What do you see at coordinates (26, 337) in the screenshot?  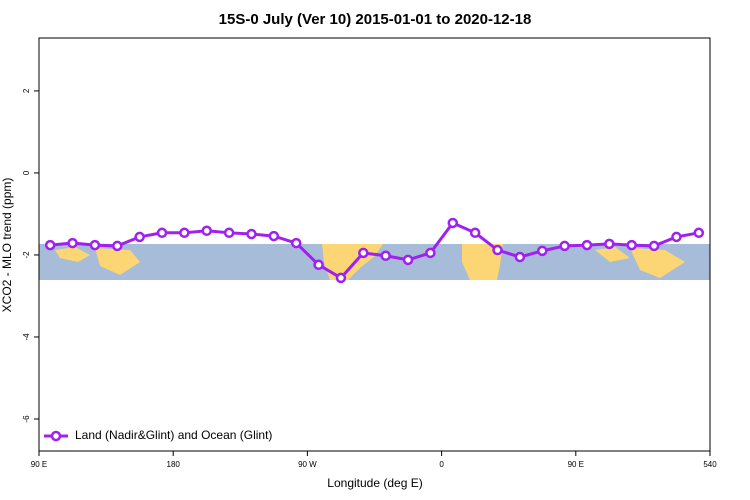 I see `y-tick-label: -4` at bounding box center [26, 337].